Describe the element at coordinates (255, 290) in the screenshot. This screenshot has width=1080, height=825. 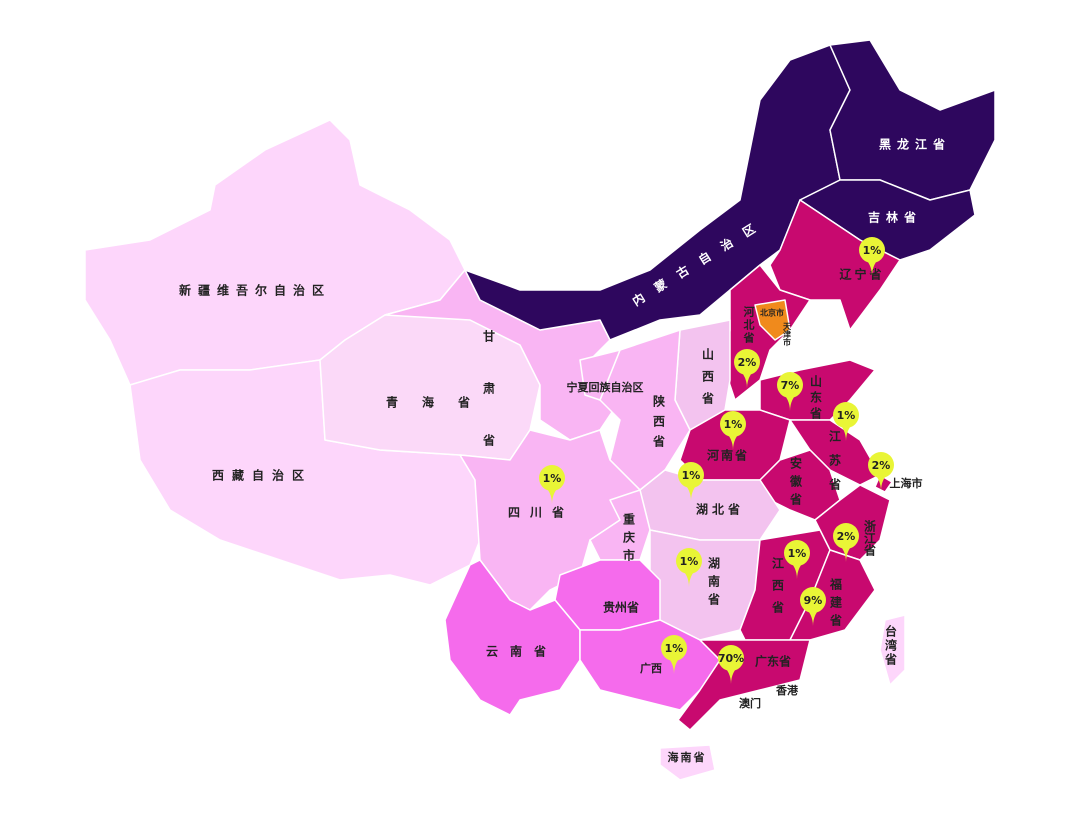
I see `province-label: 新疆维吾尔自治区` at that location.